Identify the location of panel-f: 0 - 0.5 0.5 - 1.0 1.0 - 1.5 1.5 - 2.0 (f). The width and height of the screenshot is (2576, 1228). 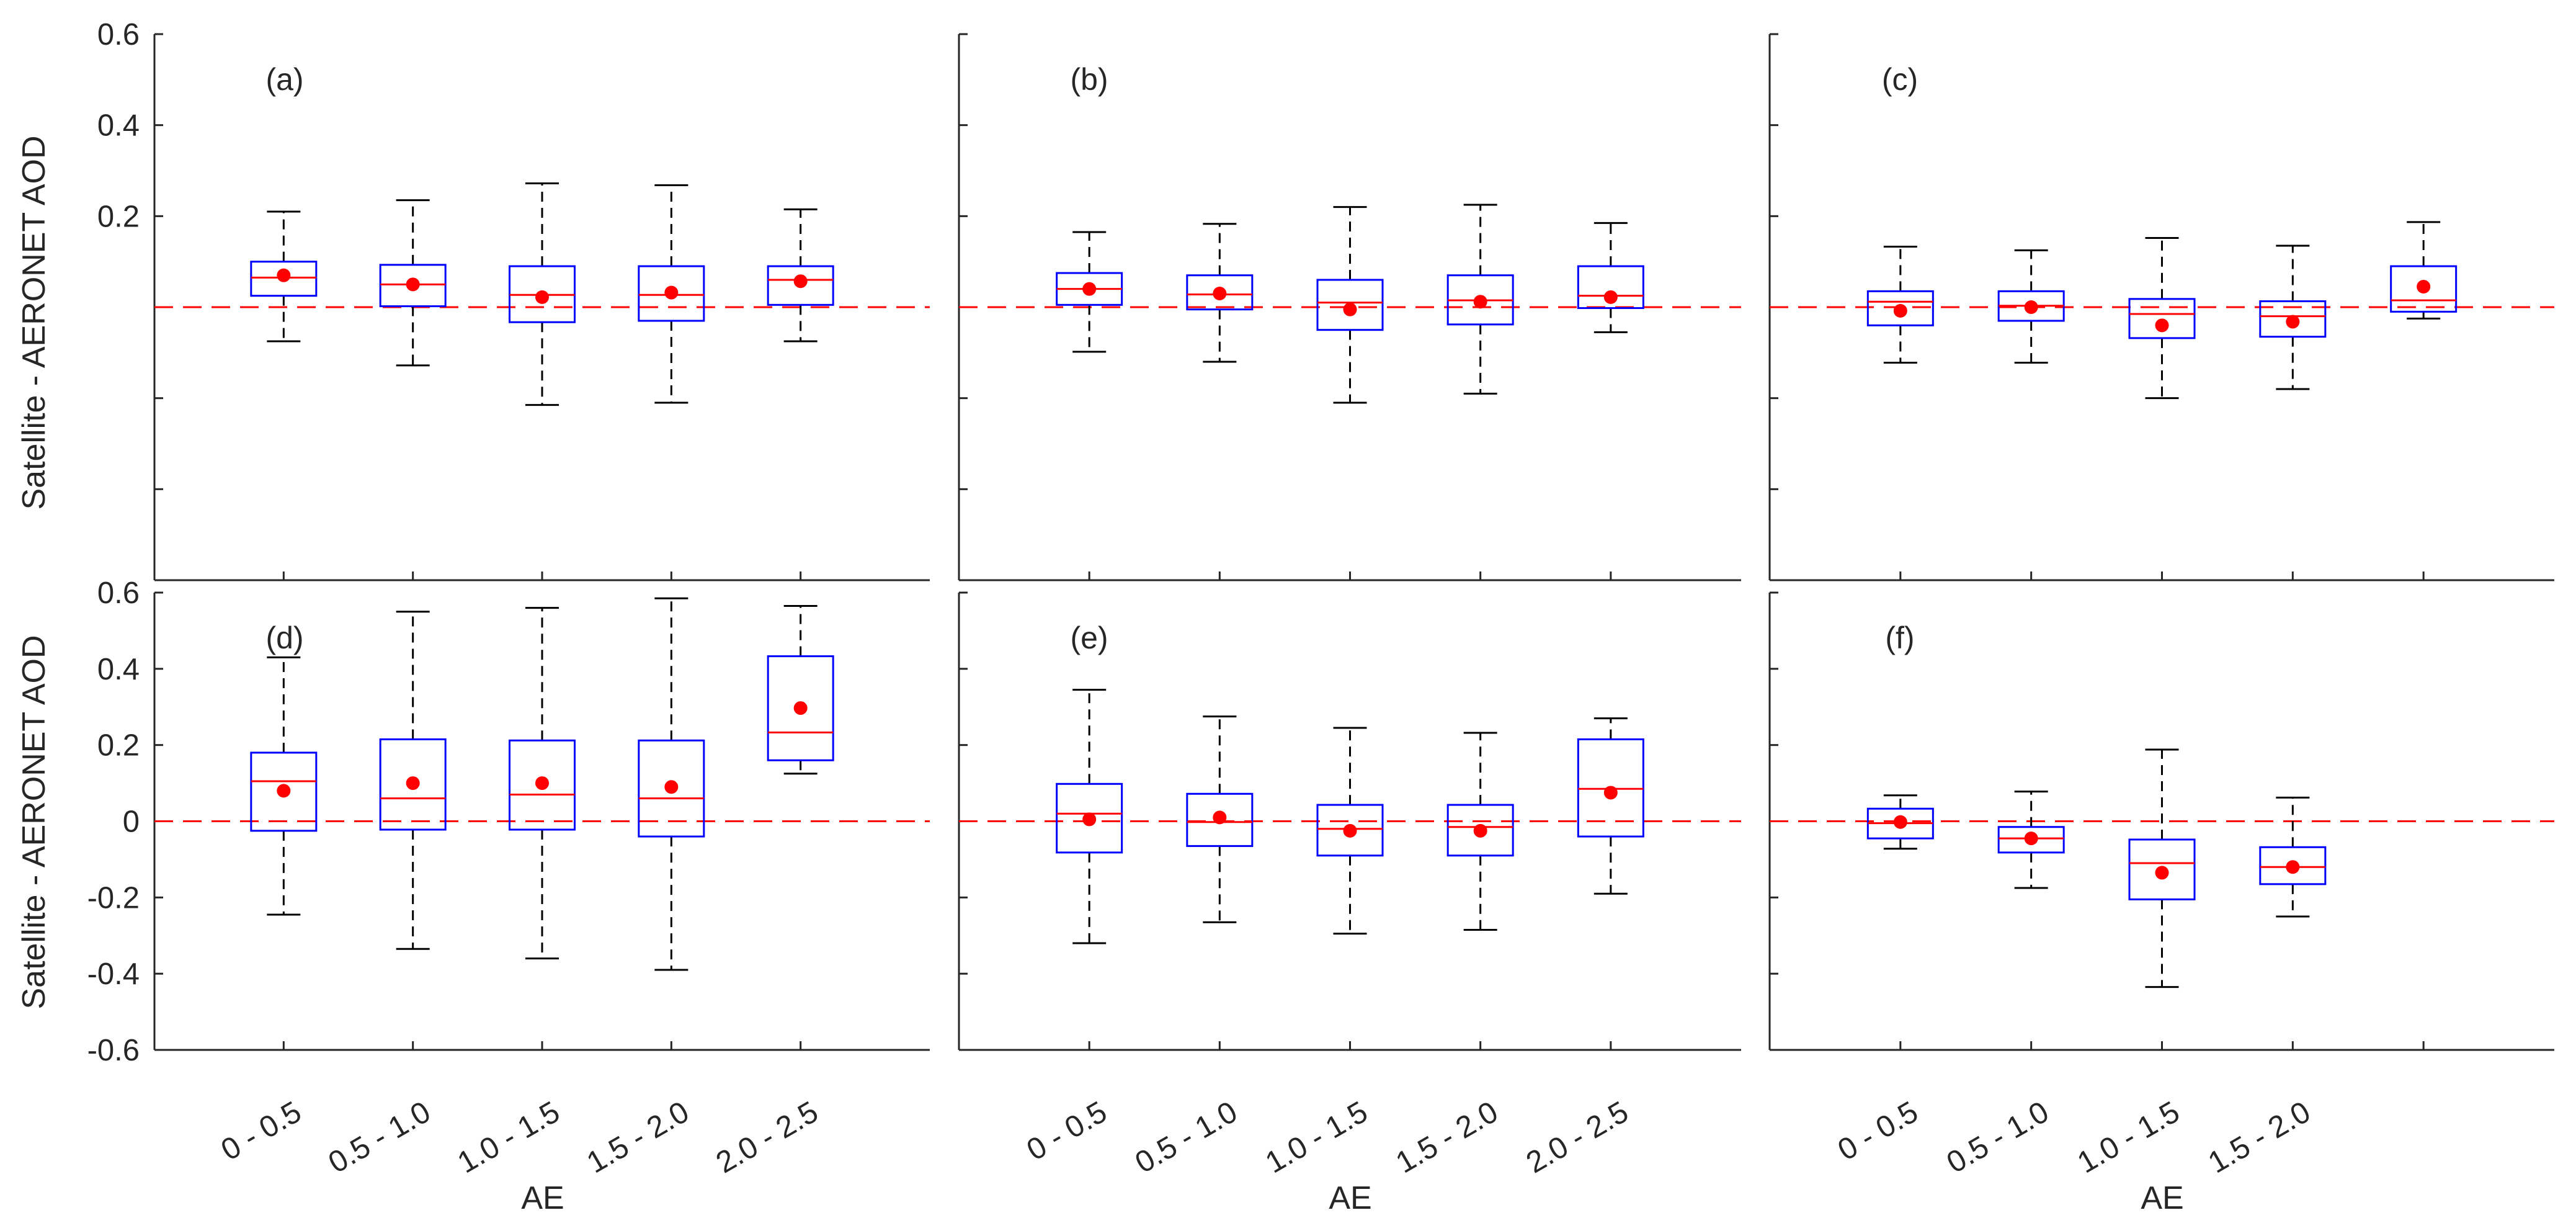
(2161, 885).